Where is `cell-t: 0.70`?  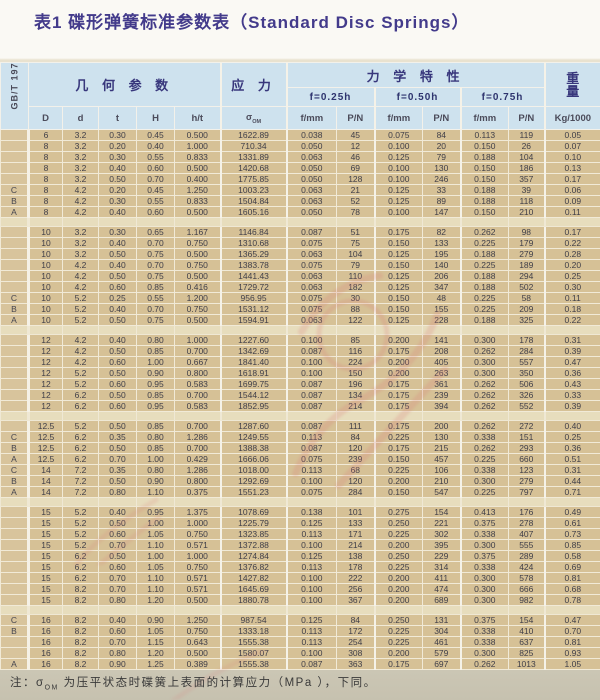 cell-t: 0.70 is located at coordinates (117, 545).